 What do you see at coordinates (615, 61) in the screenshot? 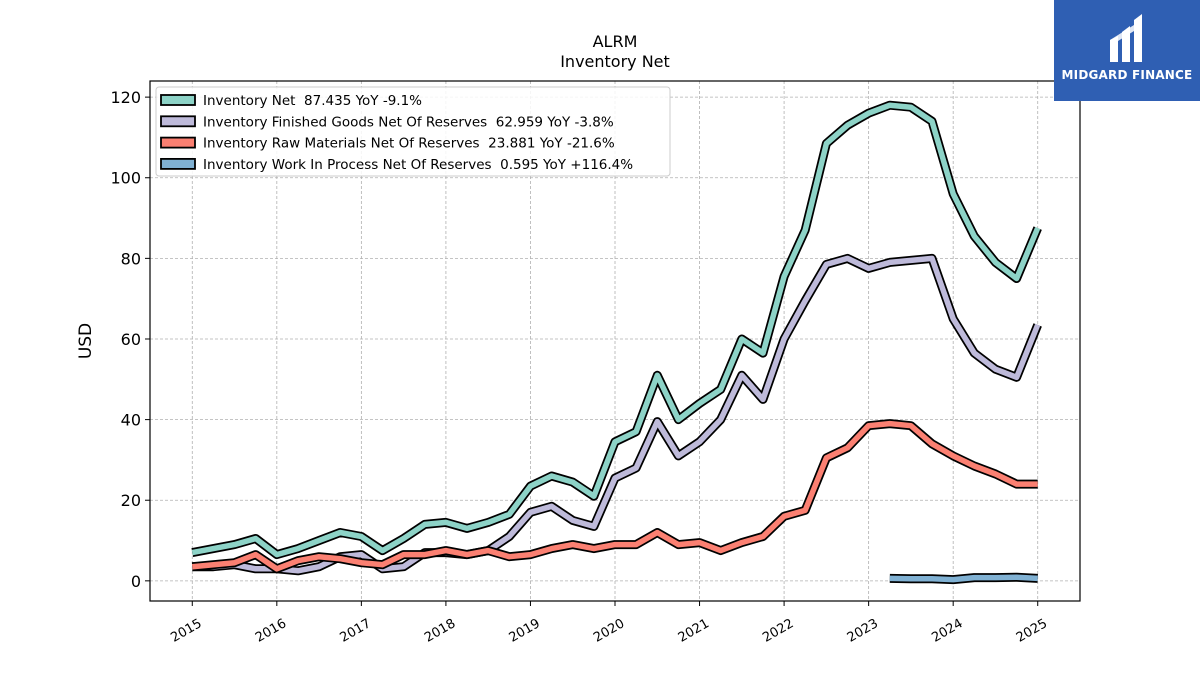
I see `chart-subtitle: Inventory Net` at bounding box center [615, 61].